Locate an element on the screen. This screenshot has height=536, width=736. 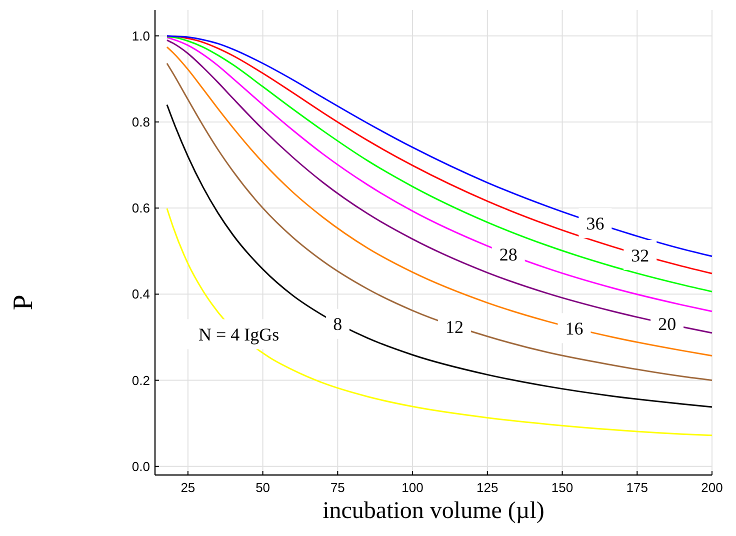
annotation: 8 is located at coordinates (337, 324).